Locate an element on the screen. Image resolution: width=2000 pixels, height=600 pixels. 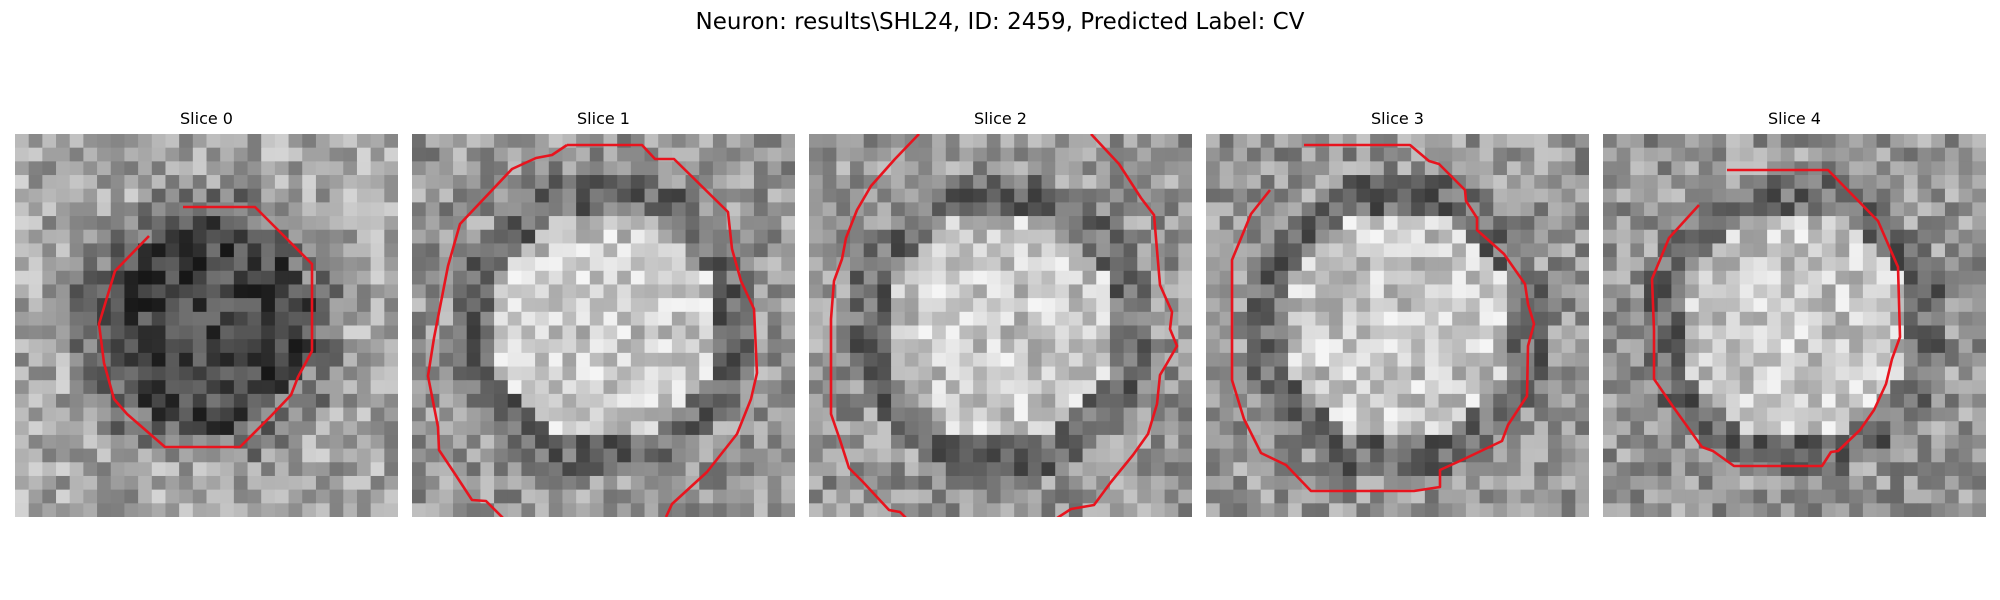
slice-panel-3: Slice 3 is located at coordinates (1397, 313).